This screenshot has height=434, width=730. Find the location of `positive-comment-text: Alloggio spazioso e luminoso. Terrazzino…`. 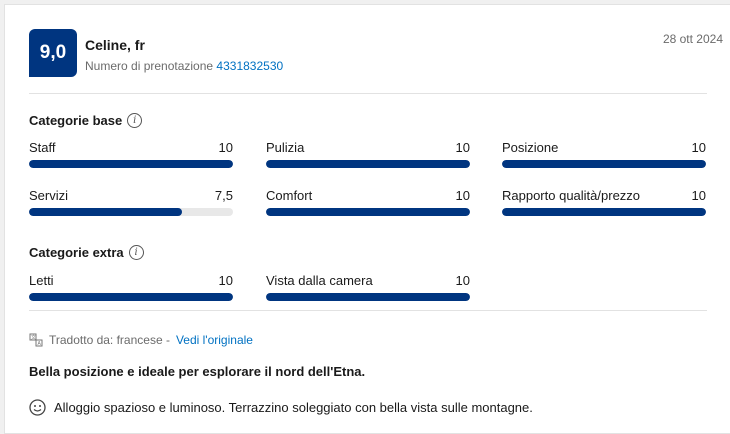

positive-comment-text: Alloggio spazioso e luminoso. Terrazzino… is located at coordinates (293, 407).